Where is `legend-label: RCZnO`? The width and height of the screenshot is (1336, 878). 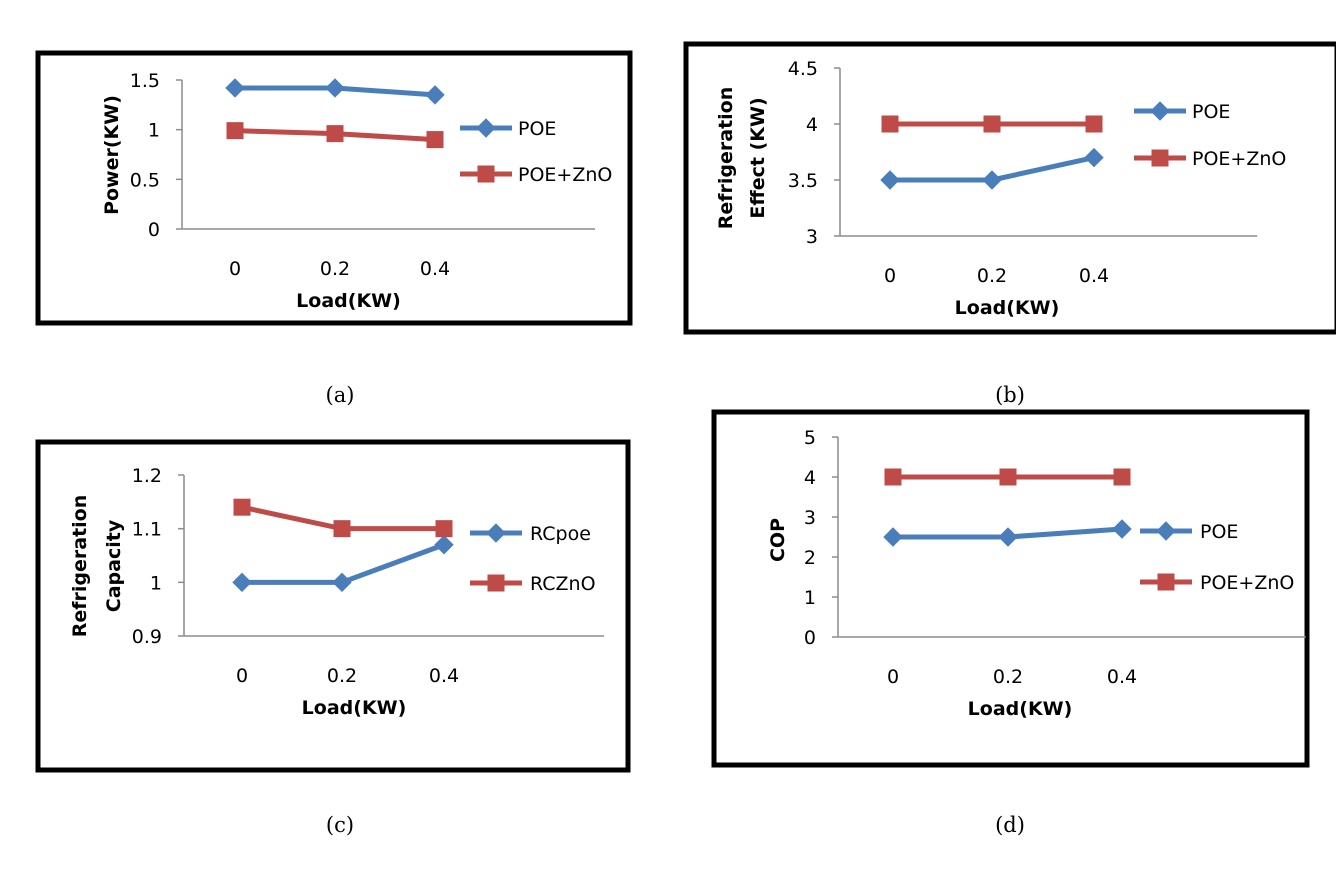
legend-label: RCZnO is located at coordinates (563, 584).